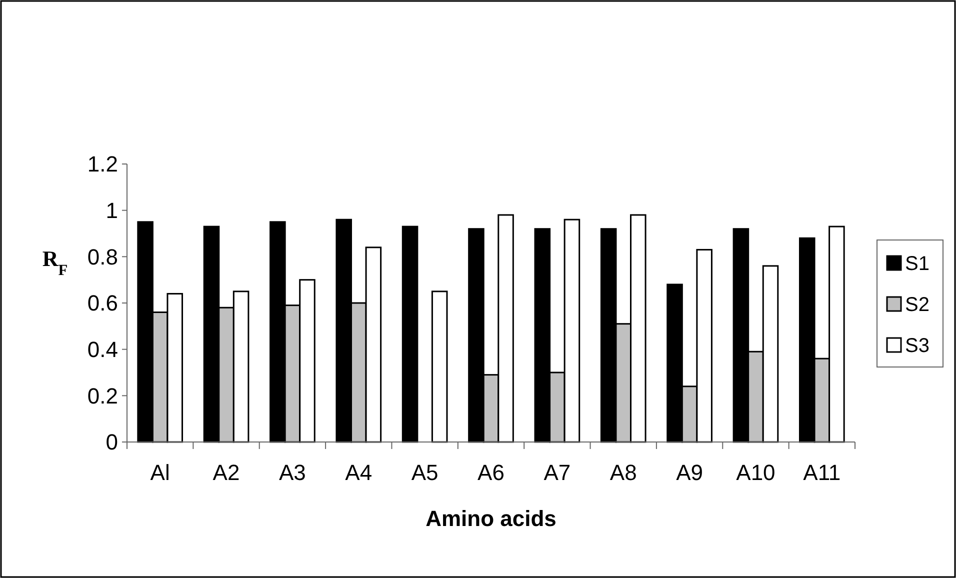 This screenshot has width=956, height=578. I want to click on x-tick-label: A11, so click(822, 472).